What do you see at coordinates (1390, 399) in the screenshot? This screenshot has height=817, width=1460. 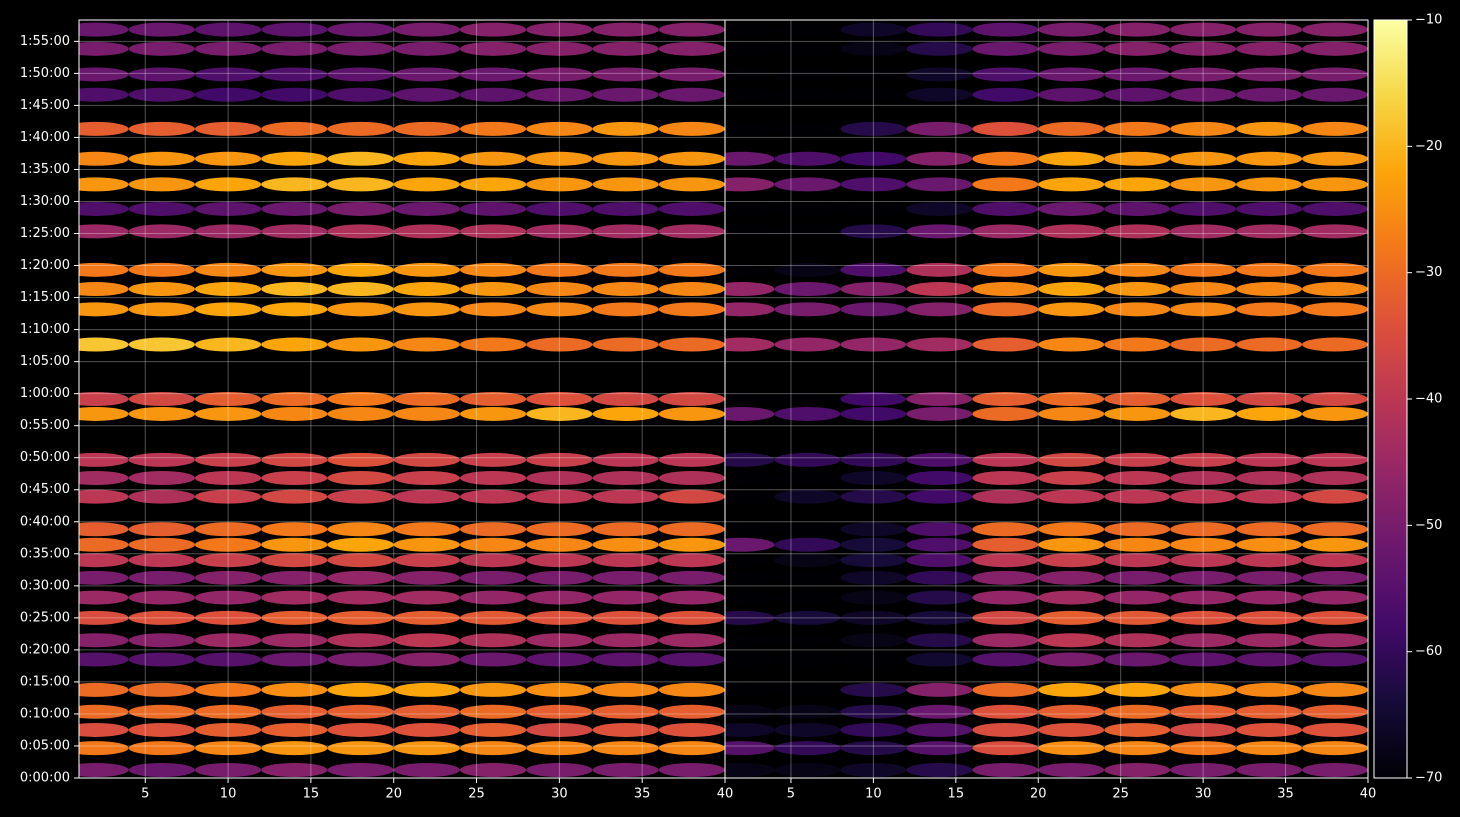 I see `colorbar` at bounding box center [1390, 399].